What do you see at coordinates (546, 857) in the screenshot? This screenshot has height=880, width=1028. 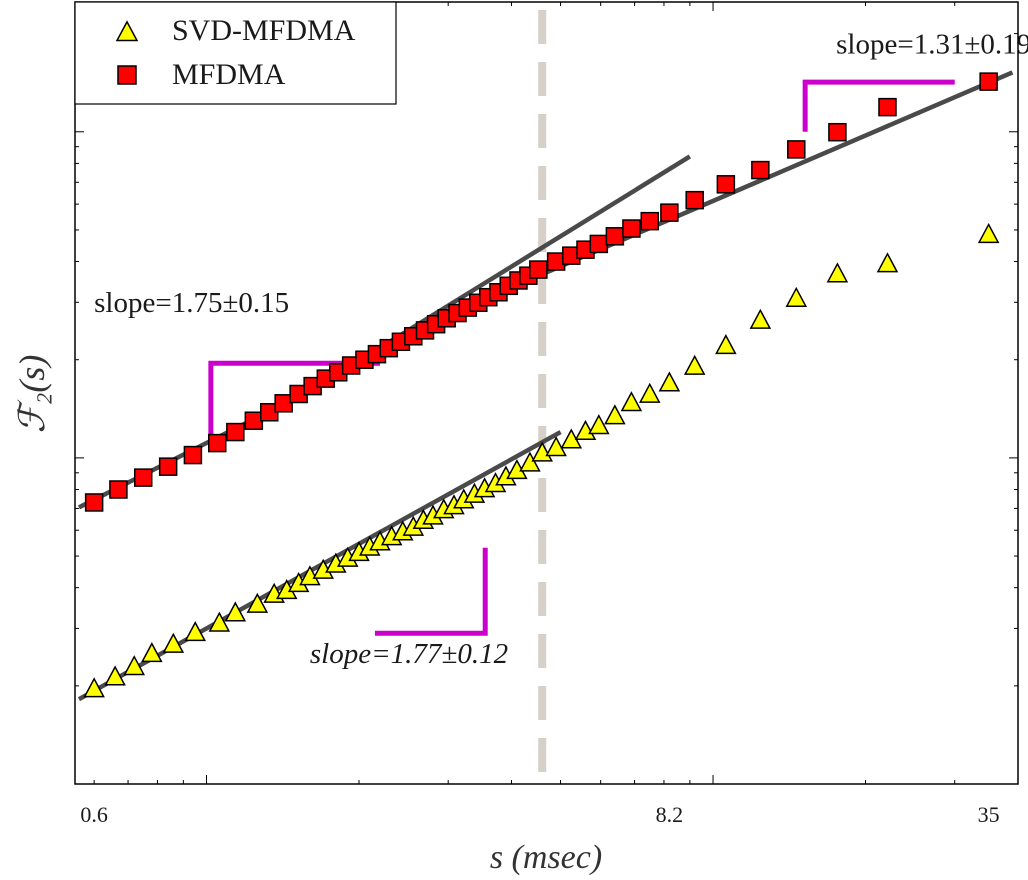 I see `x-axis-label: s (msec)` at bounding box center [546, 857].